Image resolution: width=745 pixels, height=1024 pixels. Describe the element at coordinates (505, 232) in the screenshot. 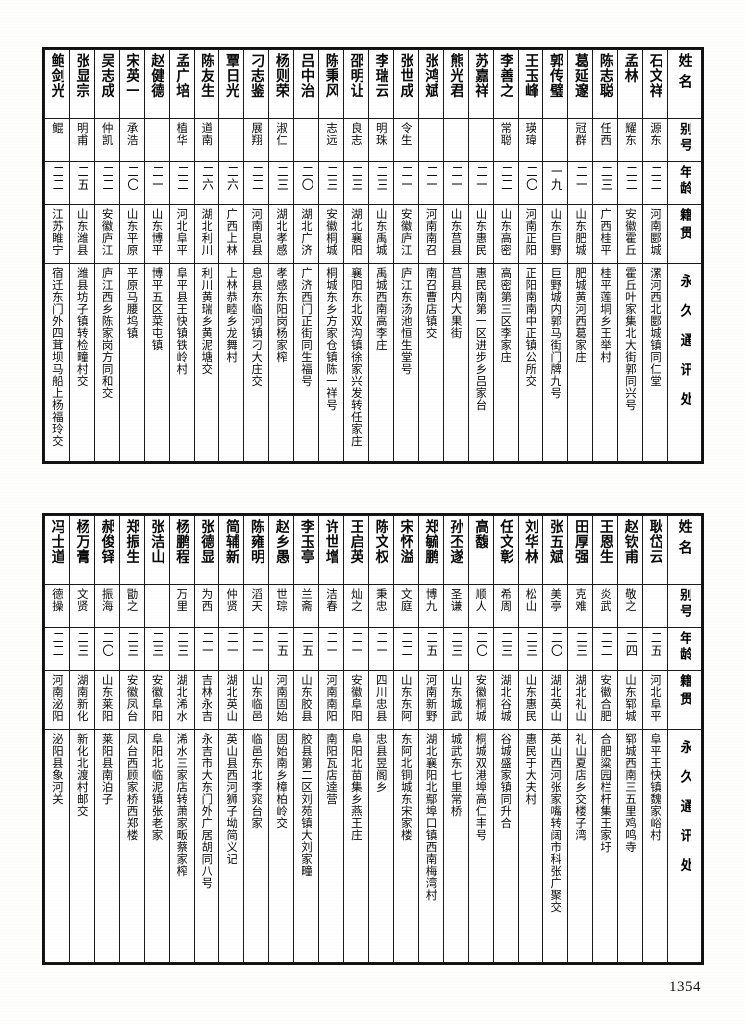

I see `origin-text: 山东高密` at that location.